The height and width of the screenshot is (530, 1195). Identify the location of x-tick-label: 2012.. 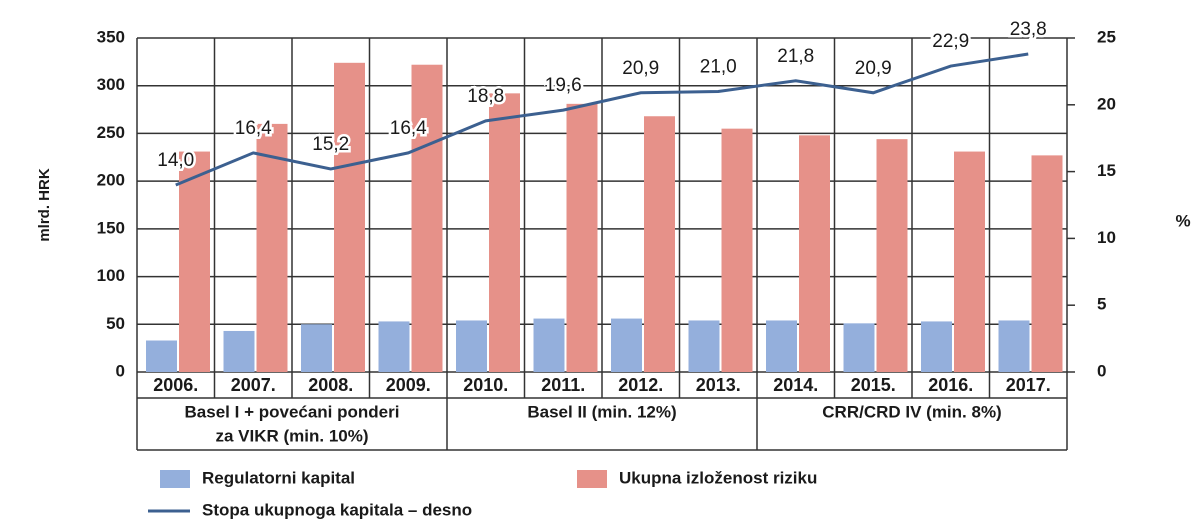
(640, 385).